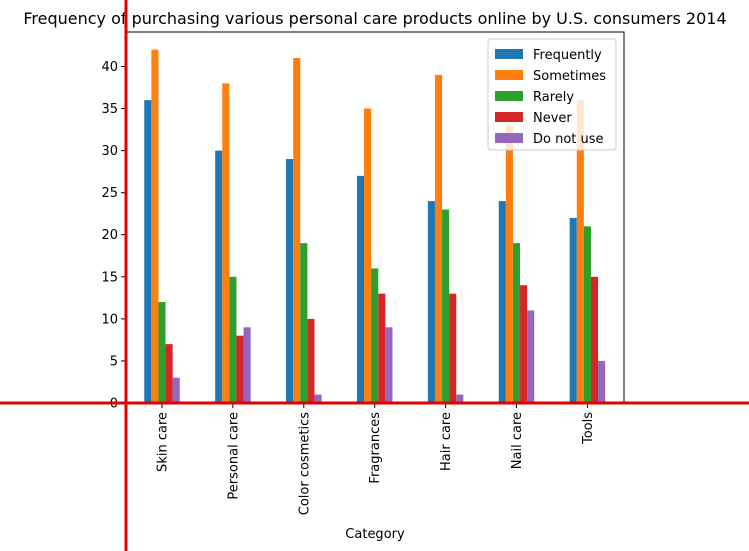  Describe the element at coordinates (375, 448) in the screenshot. I see `x-tick-label: Fragrances` at that location.